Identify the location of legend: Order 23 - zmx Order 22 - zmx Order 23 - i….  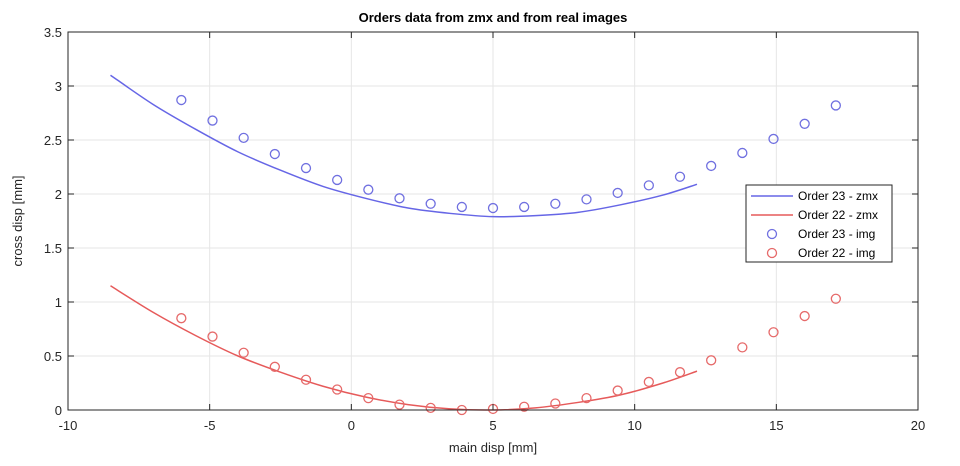
(819, 223).